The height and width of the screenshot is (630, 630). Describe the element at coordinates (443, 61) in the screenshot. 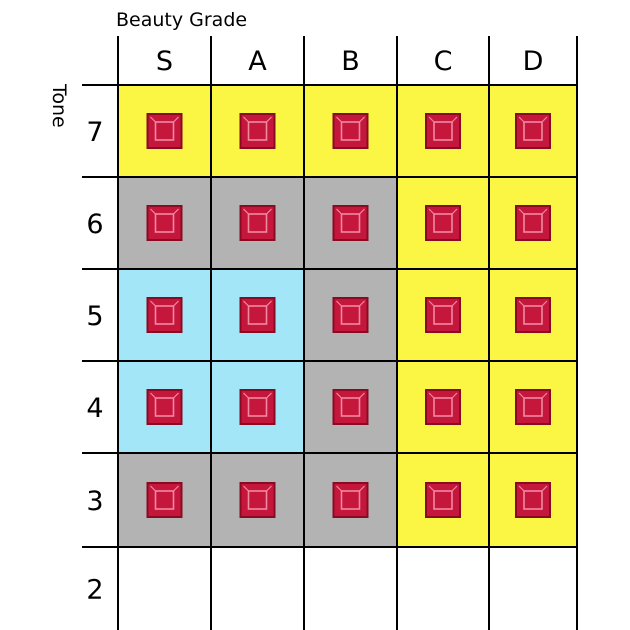

I see `column-header-c: C` at that location.